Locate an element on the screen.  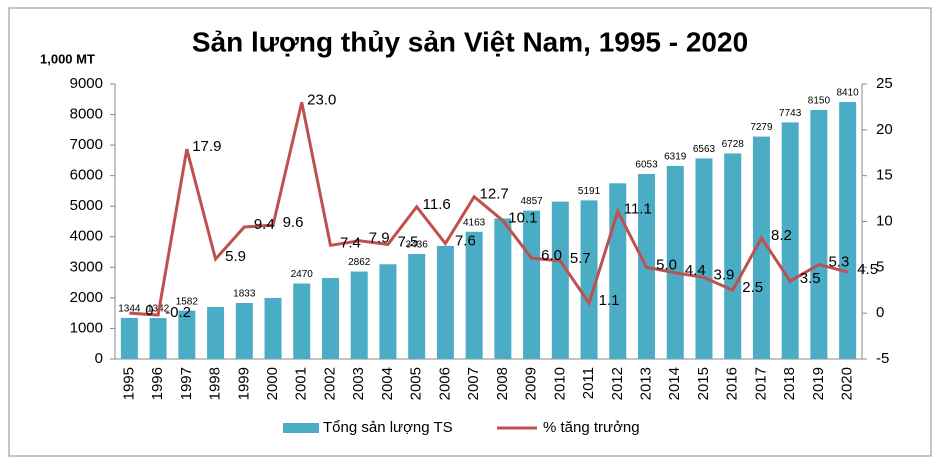
x-tick-label: 2011 is located at coordinates (588, 383).